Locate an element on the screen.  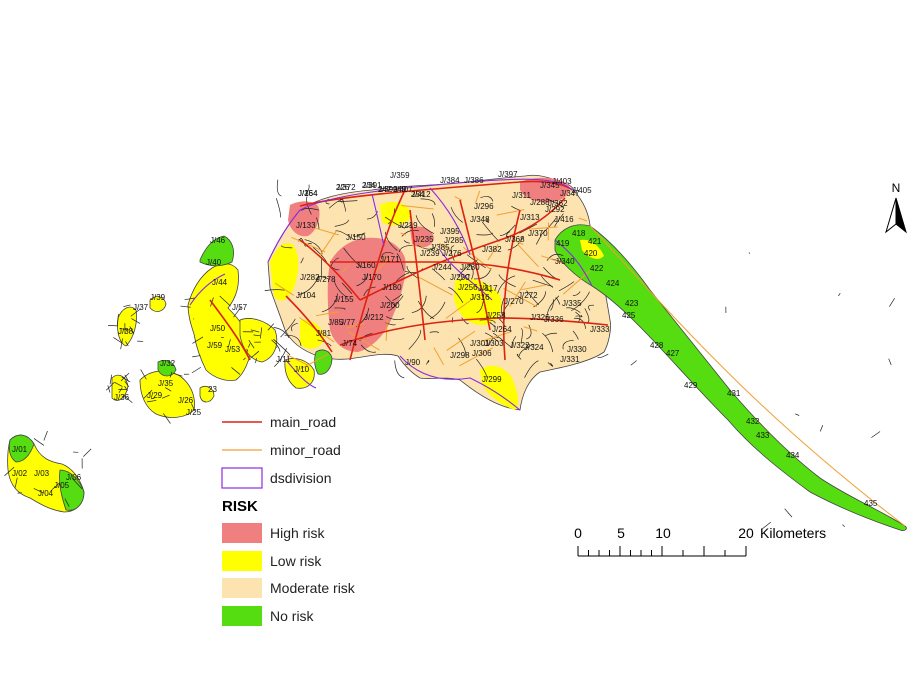
division-label: J/01 is located at coordinates (20, 449).